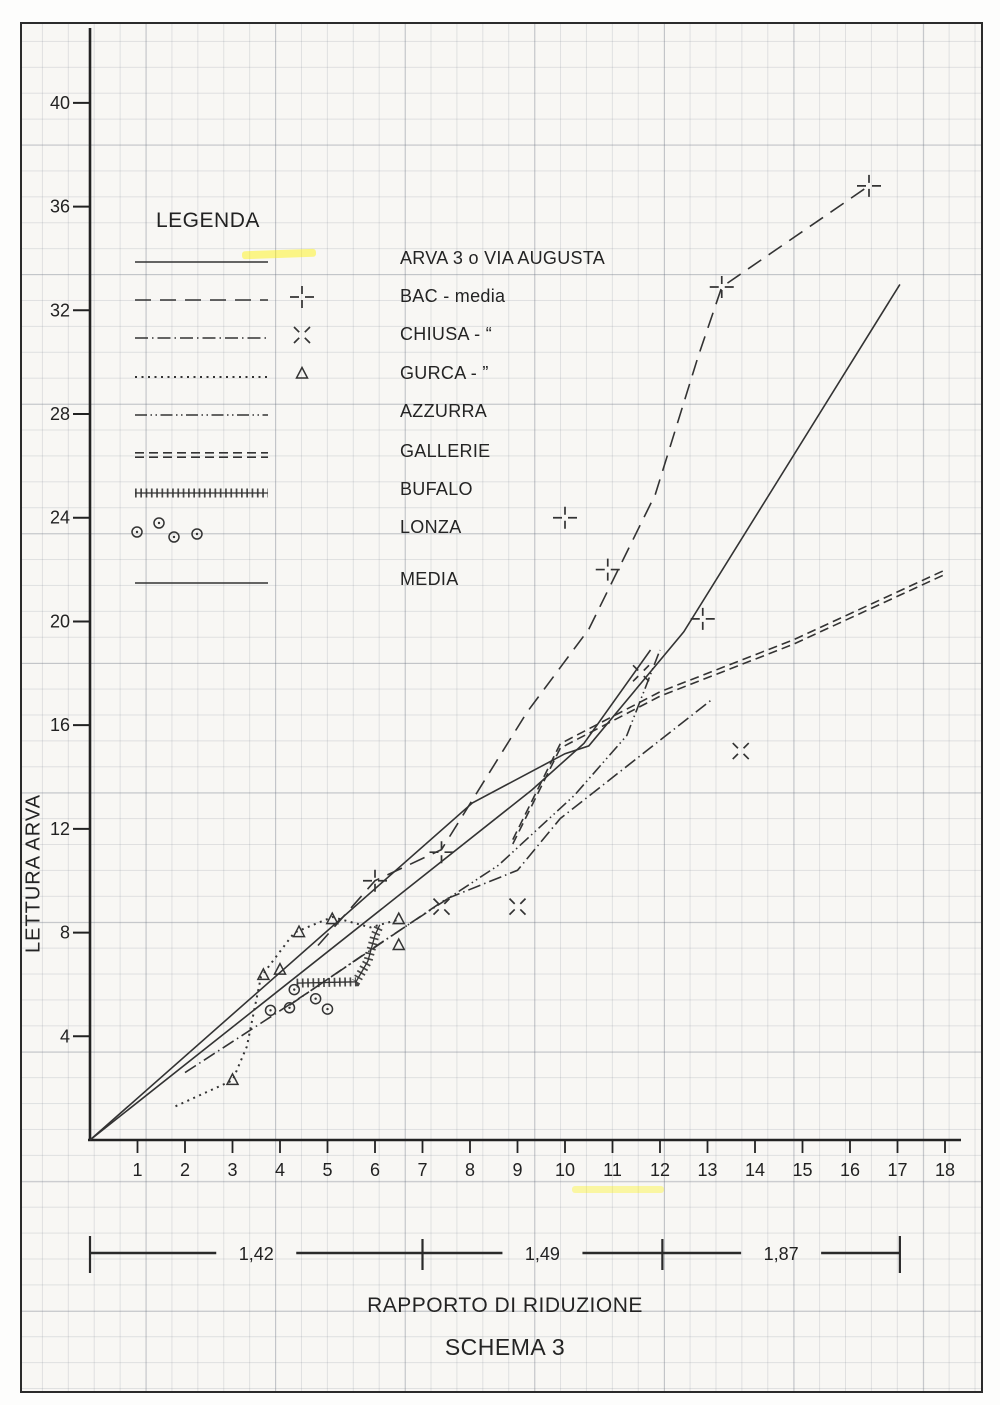  I want to click on ratio-segment-label: 1,87, so click(781, 1254).